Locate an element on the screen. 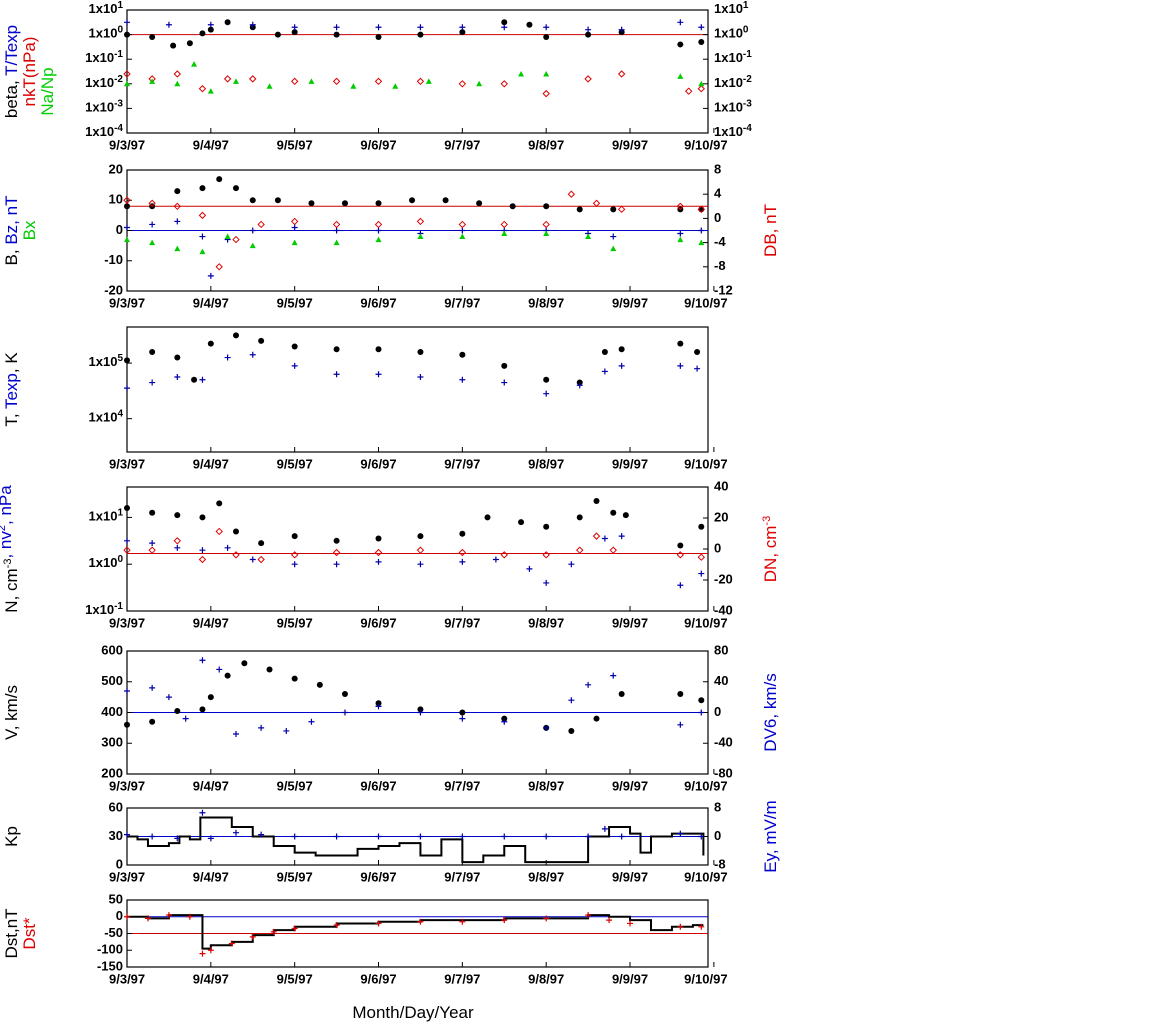 The image size is (1152, 1024). x-tick-label: 9/10/97 is located at coordinates (705, 463).